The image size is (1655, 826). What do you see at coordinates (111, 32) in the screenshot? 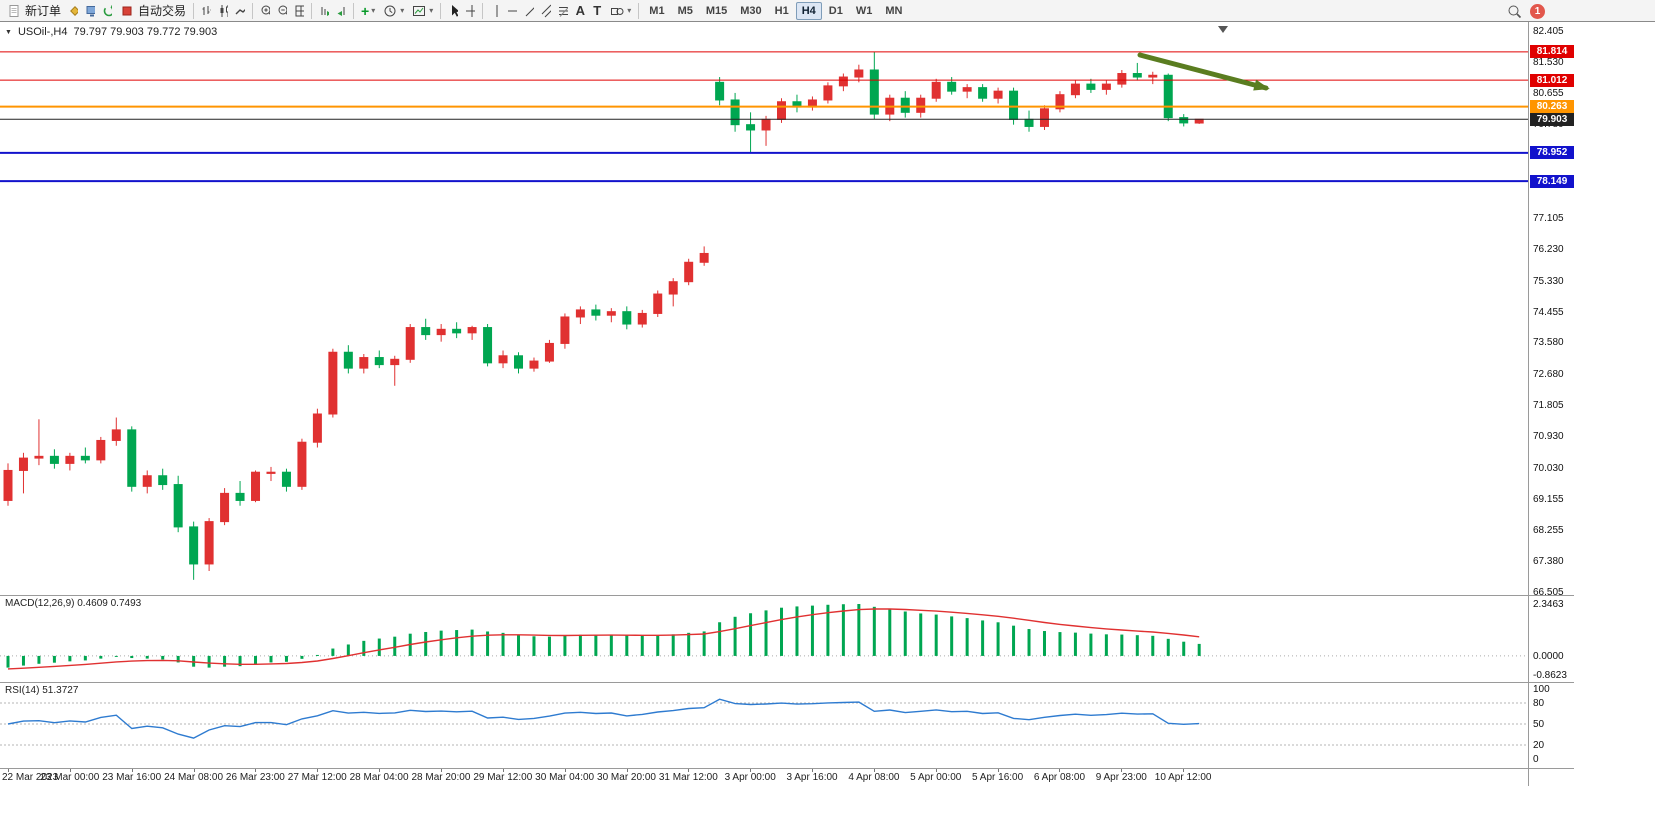
I see `chart-header: ▼ USOil-,H4 79.797 79.903 79.772 79.903` at bounding box center [111, 32].